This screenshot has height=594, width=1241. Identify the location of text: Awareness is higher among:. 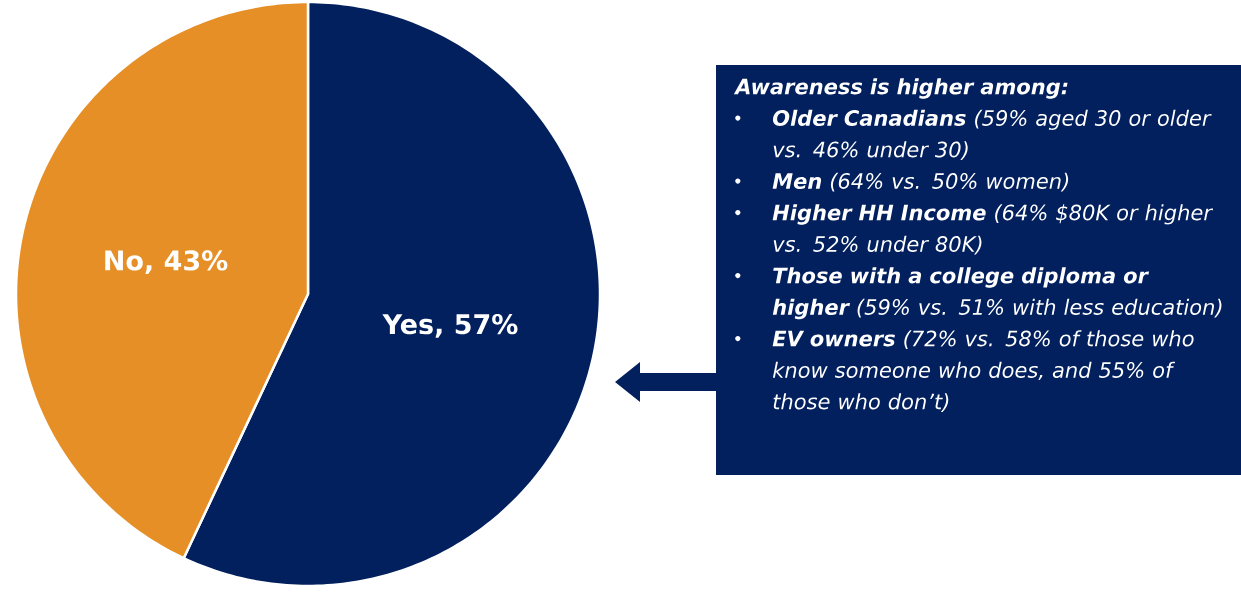
(900, 88).